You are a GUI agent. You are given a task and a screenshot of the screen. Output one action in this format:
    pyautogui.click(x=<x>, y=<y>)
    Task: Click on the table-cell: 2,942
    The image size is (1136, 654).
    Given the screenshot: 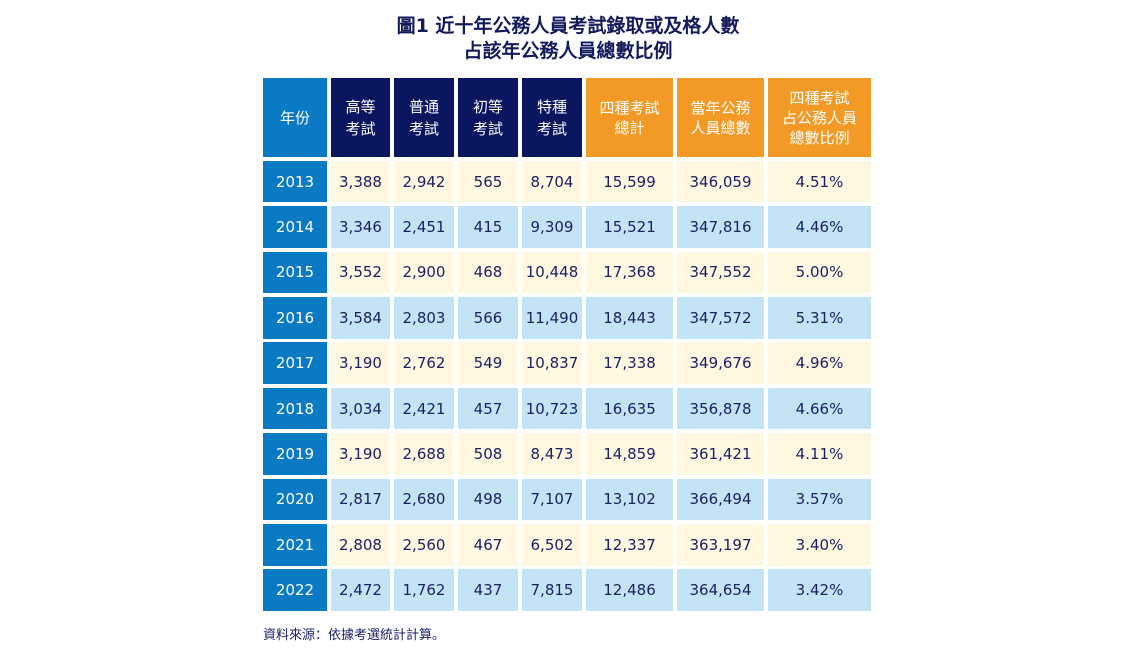 What is the action you would take?
    pyautogui.click(x=424, y=181)
    